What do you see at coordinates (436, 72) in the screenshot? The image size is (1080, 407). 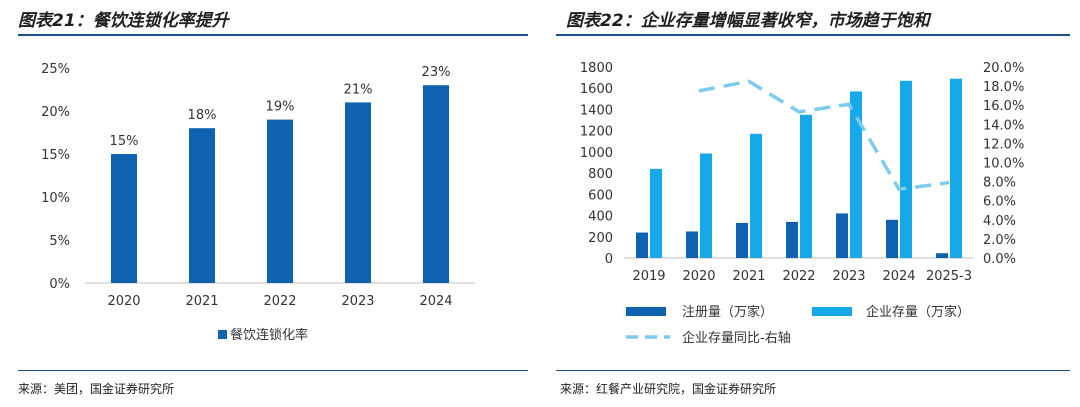 I see `left-bar-value-label: 23%` at bounding box center [436, 72].